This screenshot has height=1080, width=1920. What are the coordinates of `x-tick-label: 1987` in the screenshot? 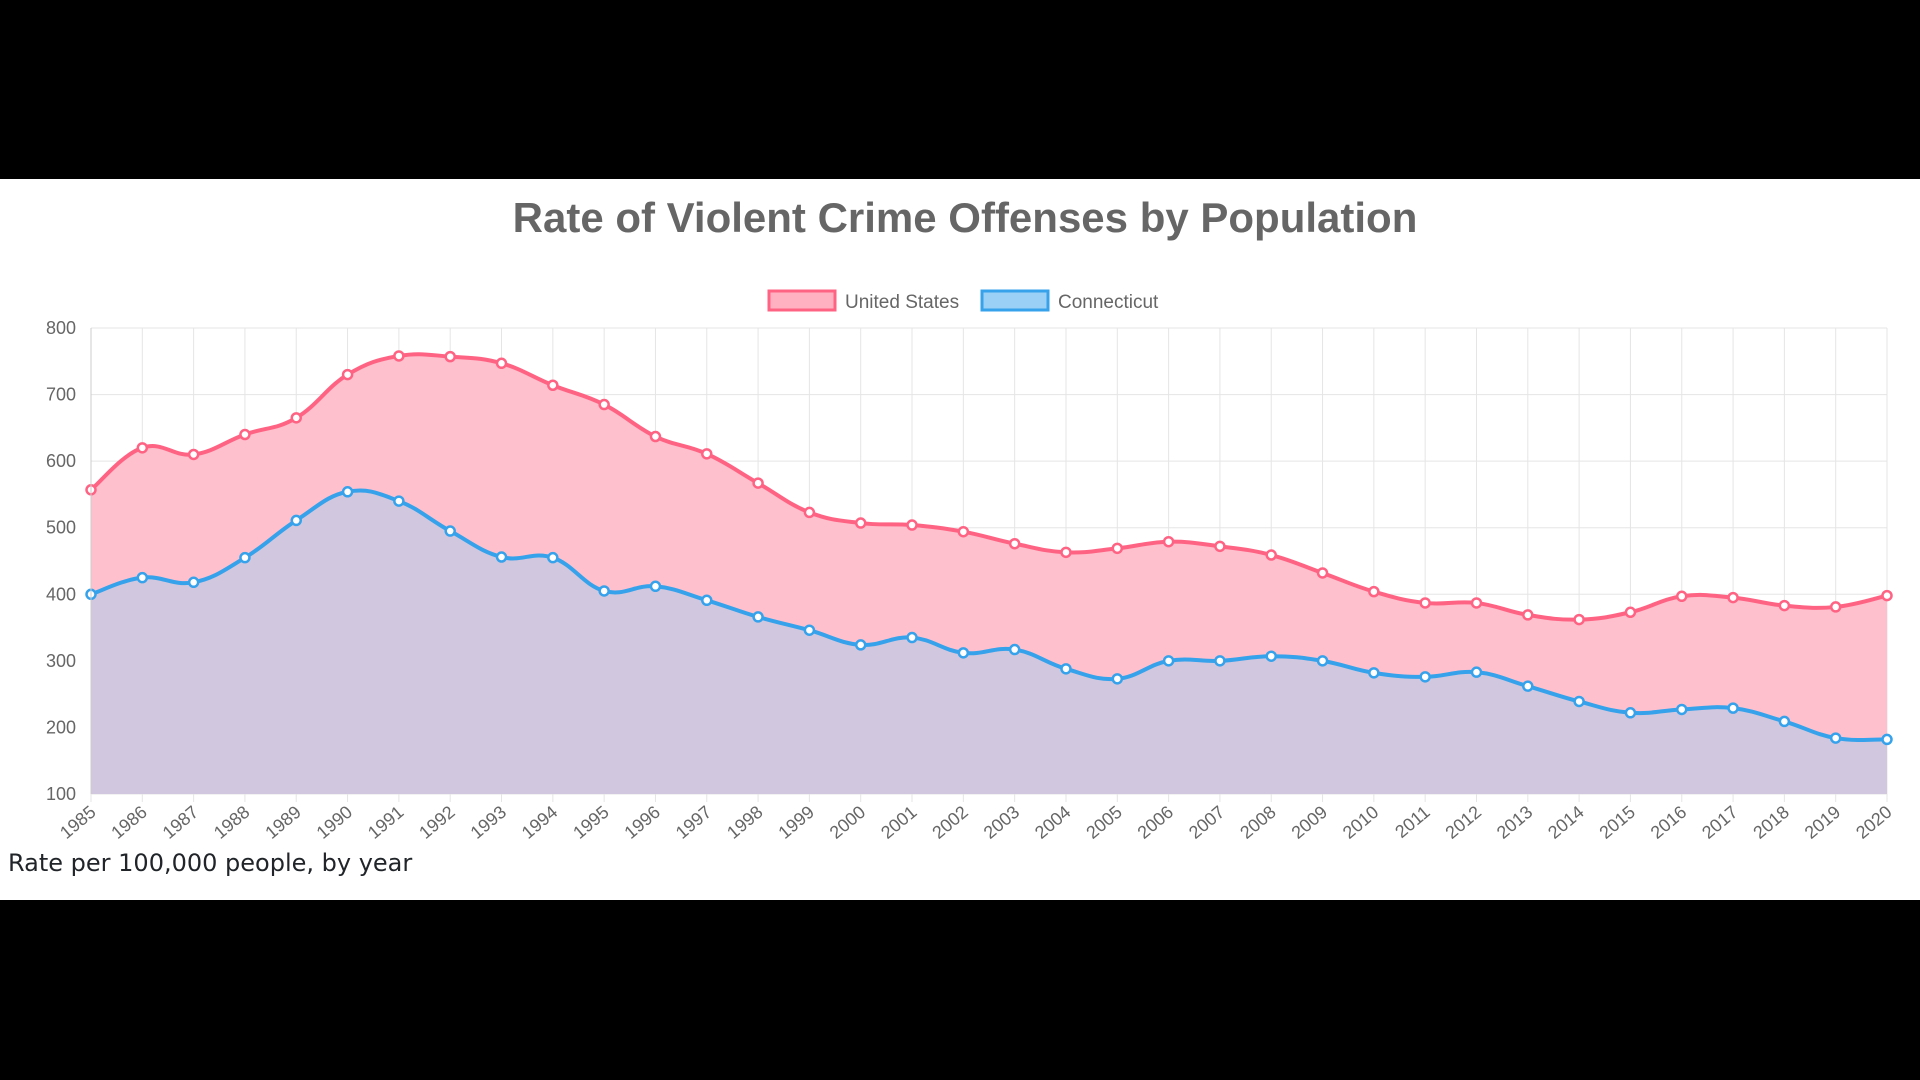 It's located at (181, 822).